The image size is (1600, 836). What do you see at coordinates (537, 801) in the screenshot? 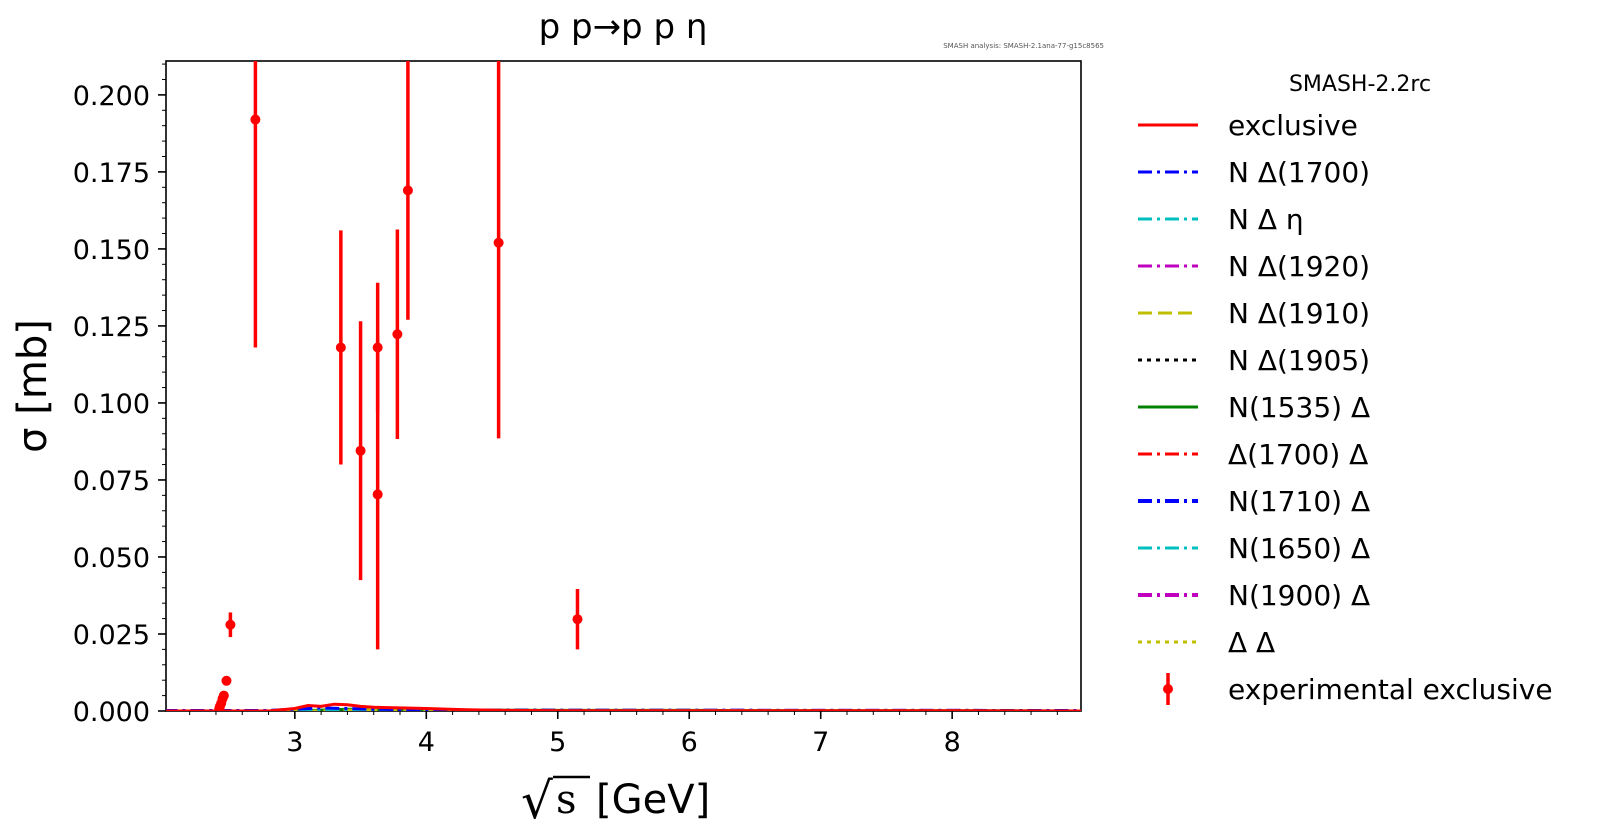
I see `x-axis-title-root: √` at bounding box center [537, 801].